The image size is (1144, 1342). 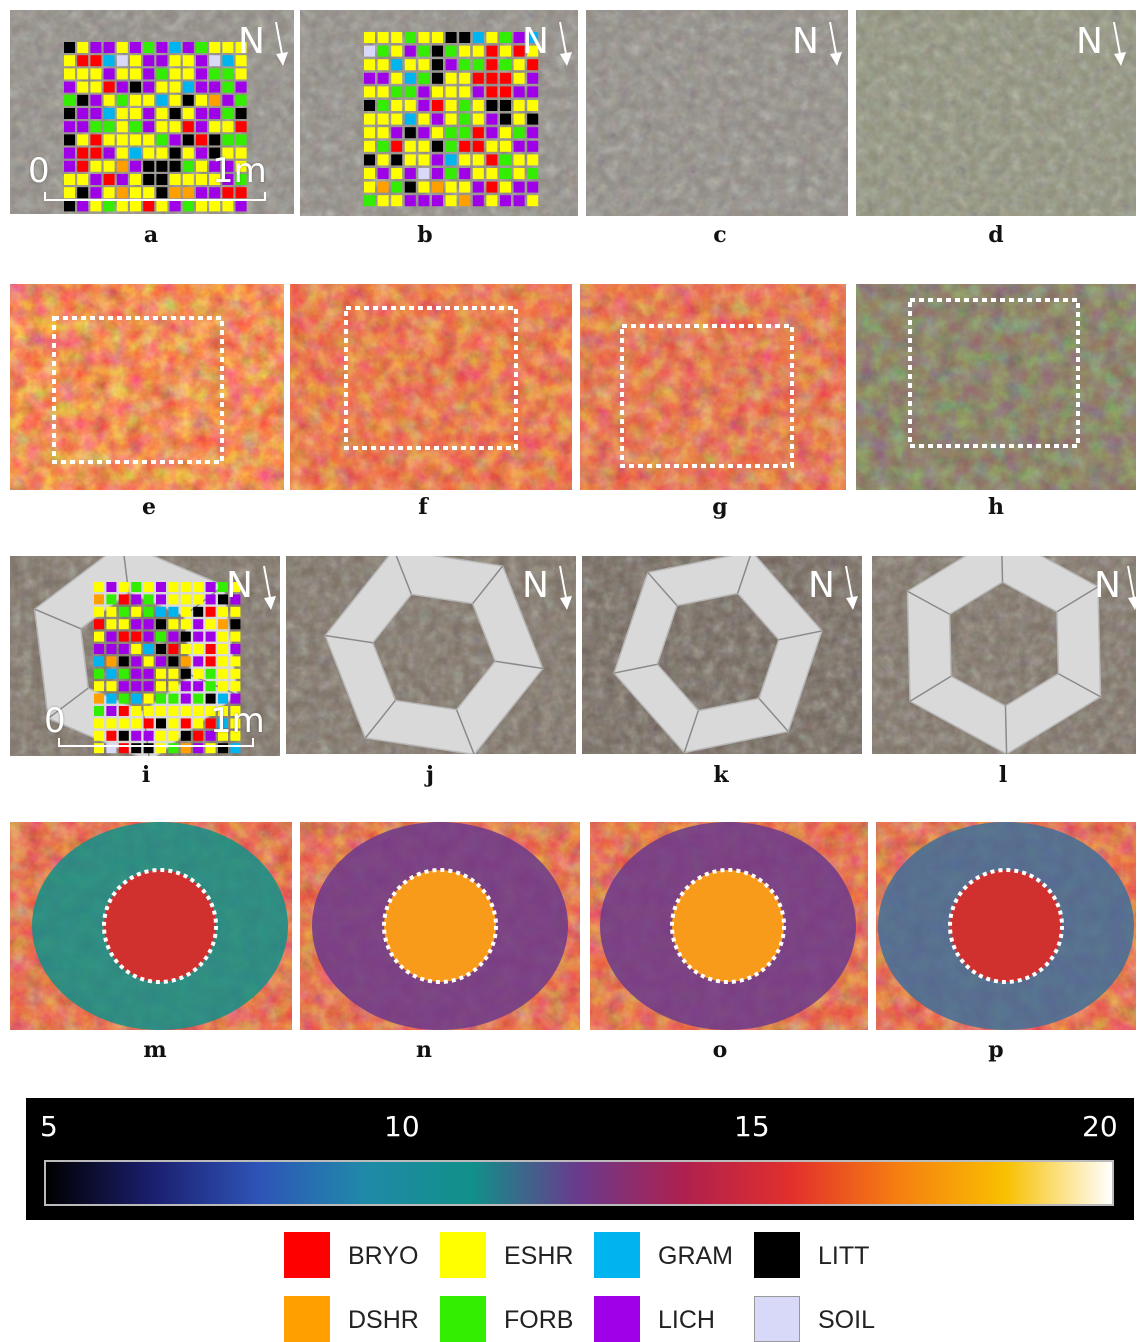 I want to click on panel-m-image, so click(x=151, y=926).